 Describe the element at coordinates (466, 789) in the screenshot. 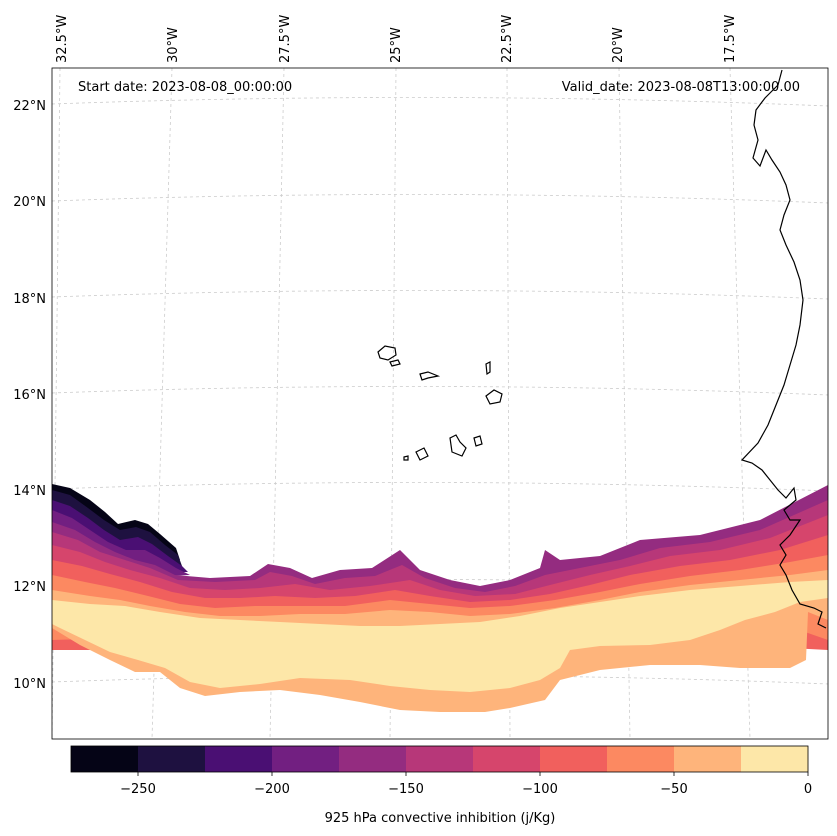

I see `colorbar-tick-labels: −250 −200 −150 −100 −50 0` at that location.